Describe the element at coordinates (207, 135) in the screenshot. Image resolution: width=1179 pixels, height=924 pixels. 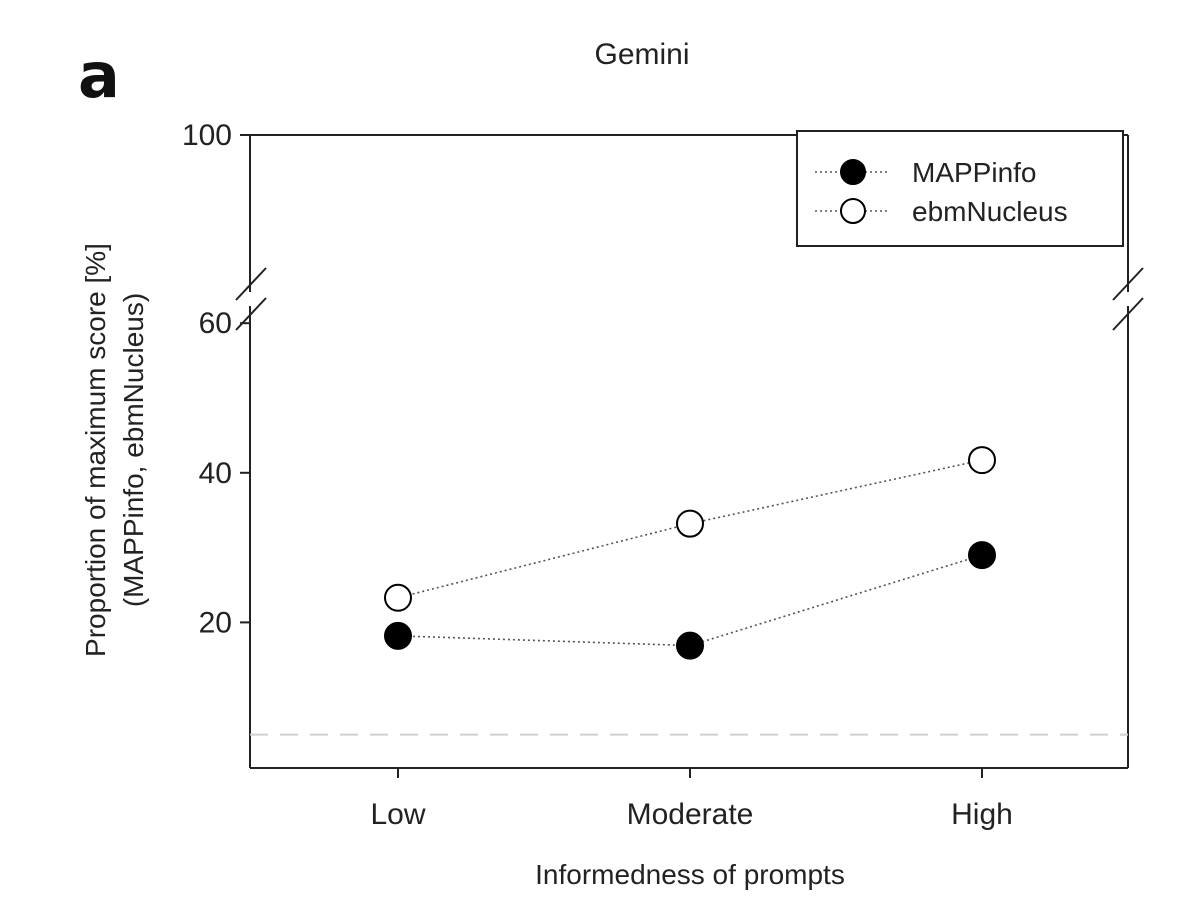
I see `y-tick-label-100: 100` at that location.